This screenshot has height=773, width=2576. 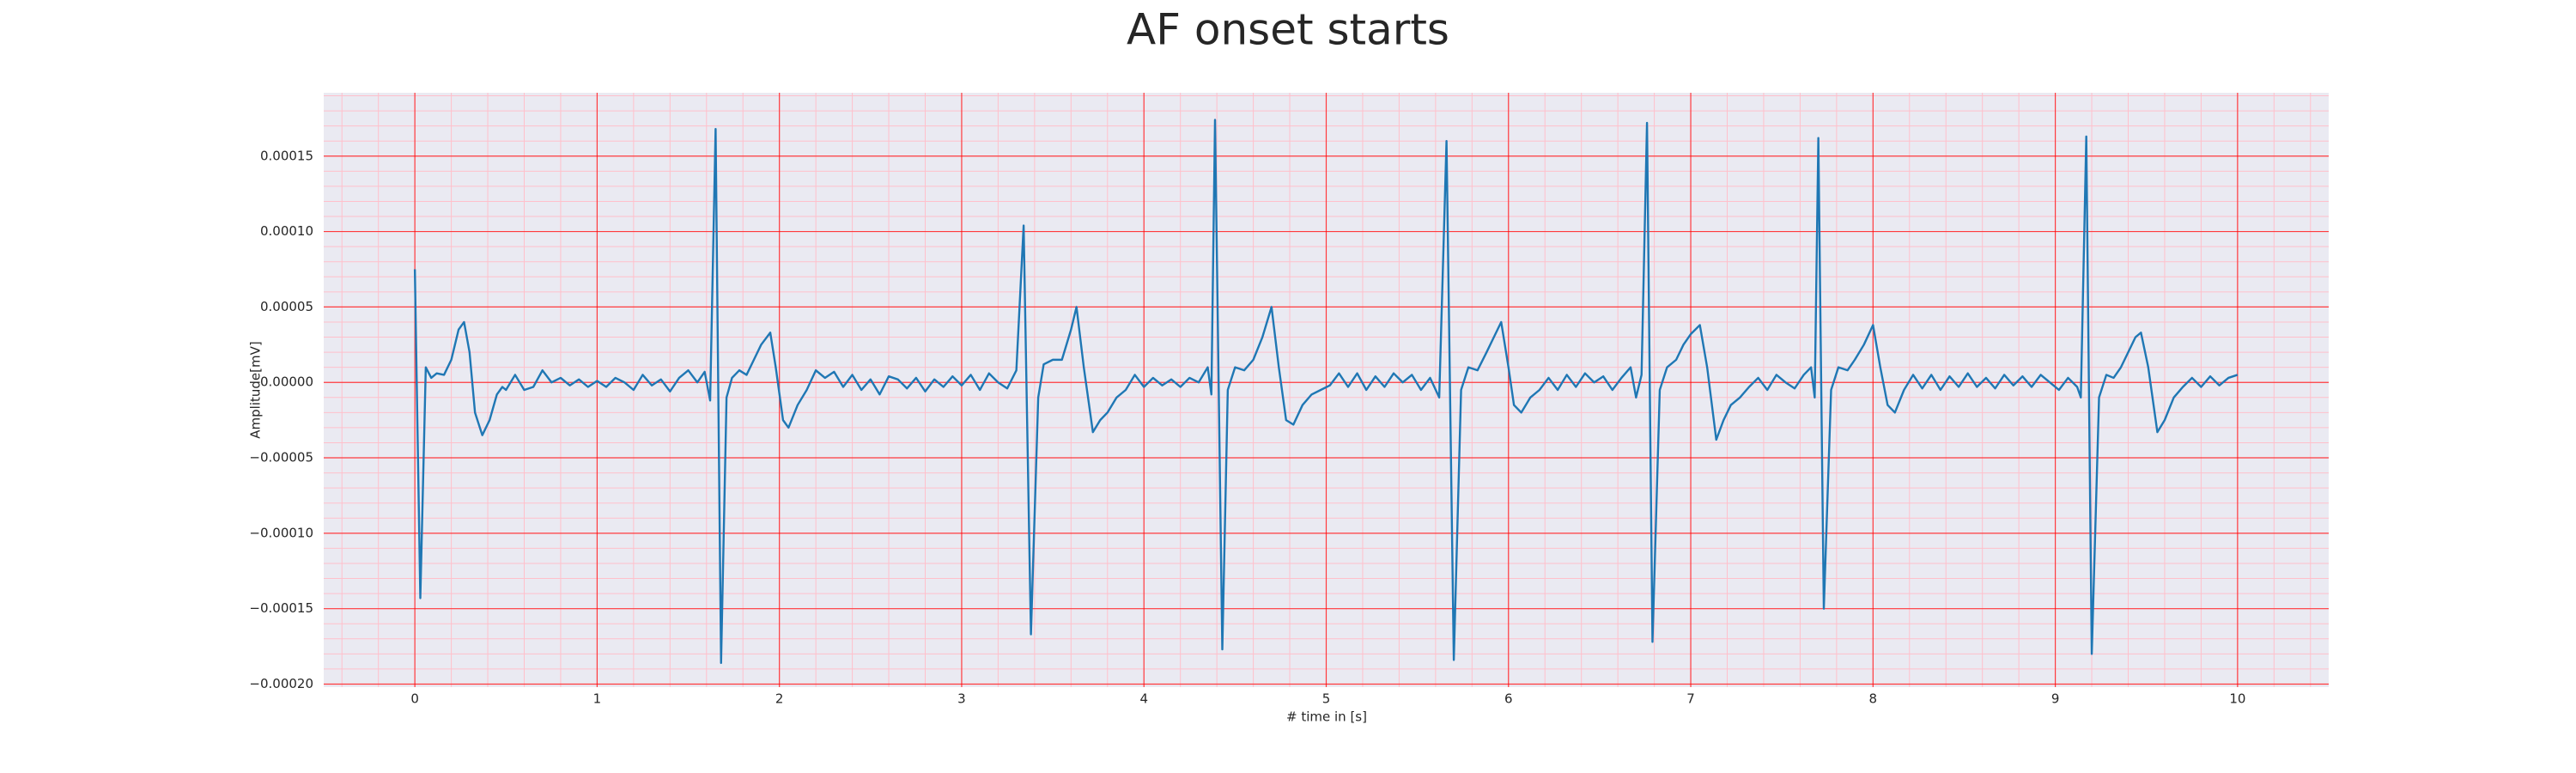 I want to click on y-tick-label: 0.00005, so click(x=286, y=306).